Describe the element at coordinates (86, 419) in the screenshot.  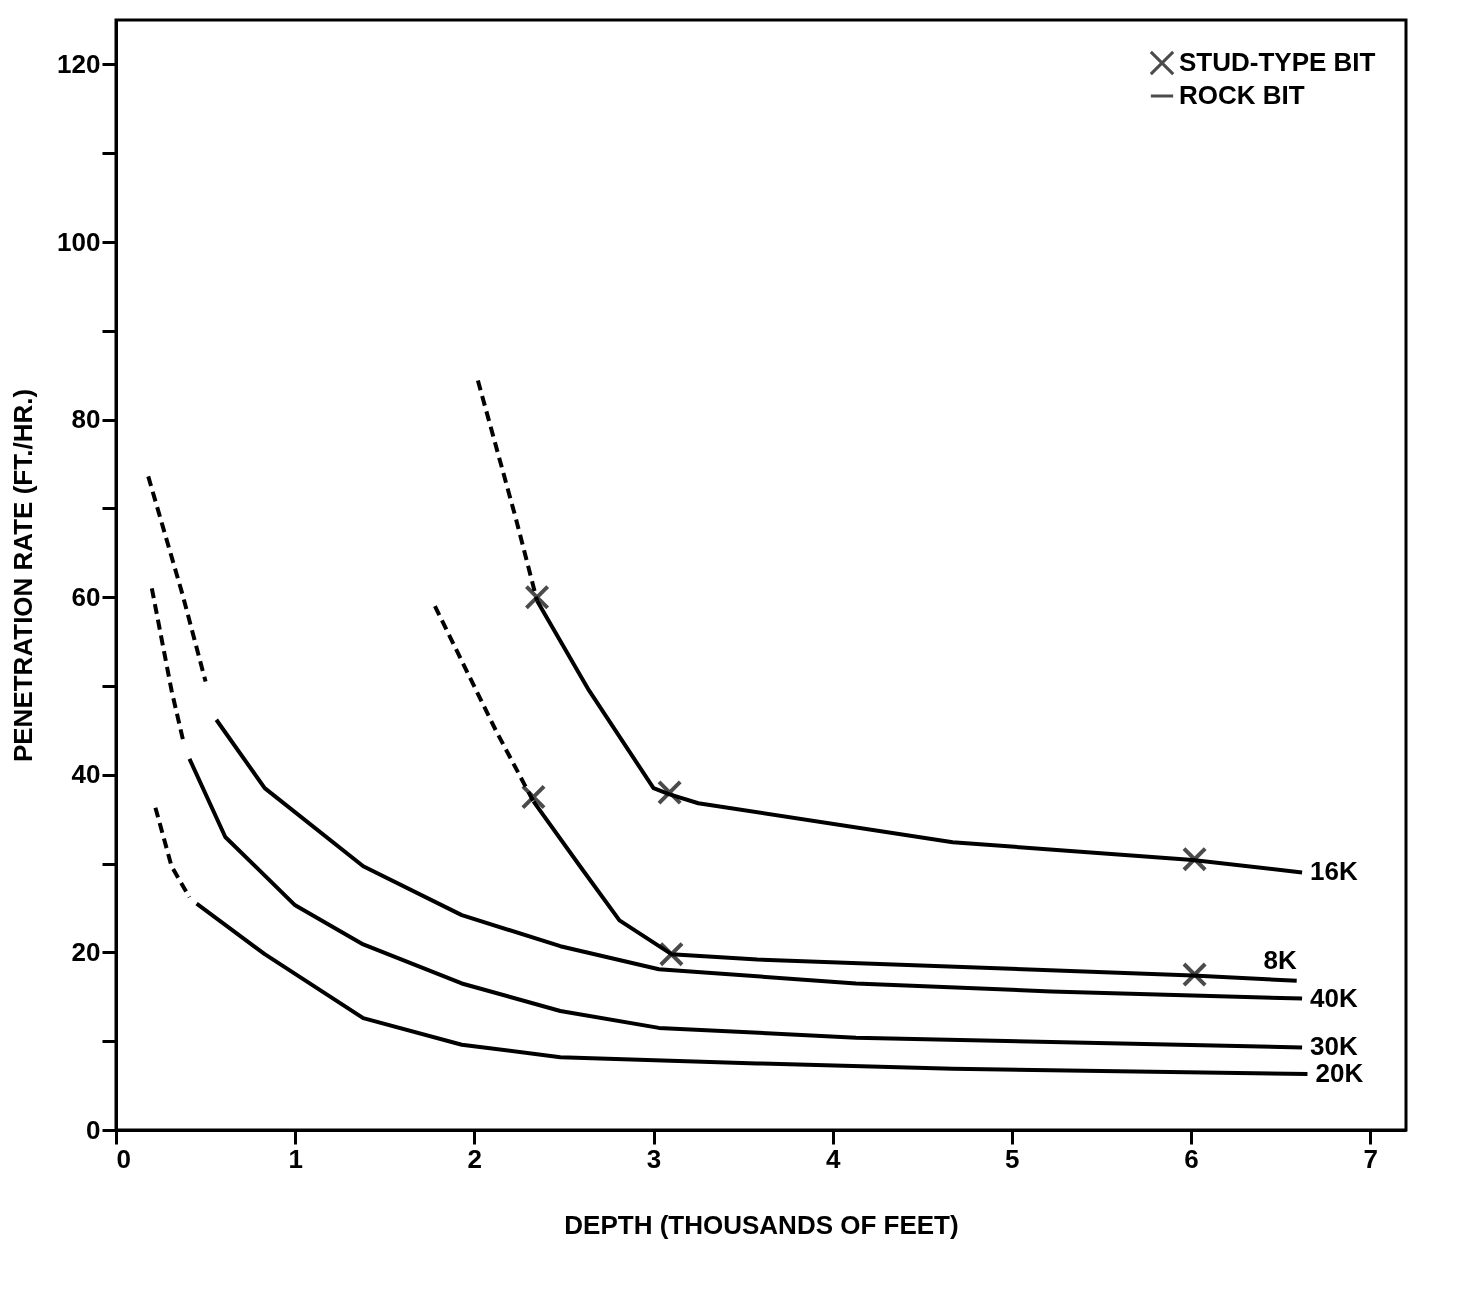
I see `y-tick-label: 80` at that location.